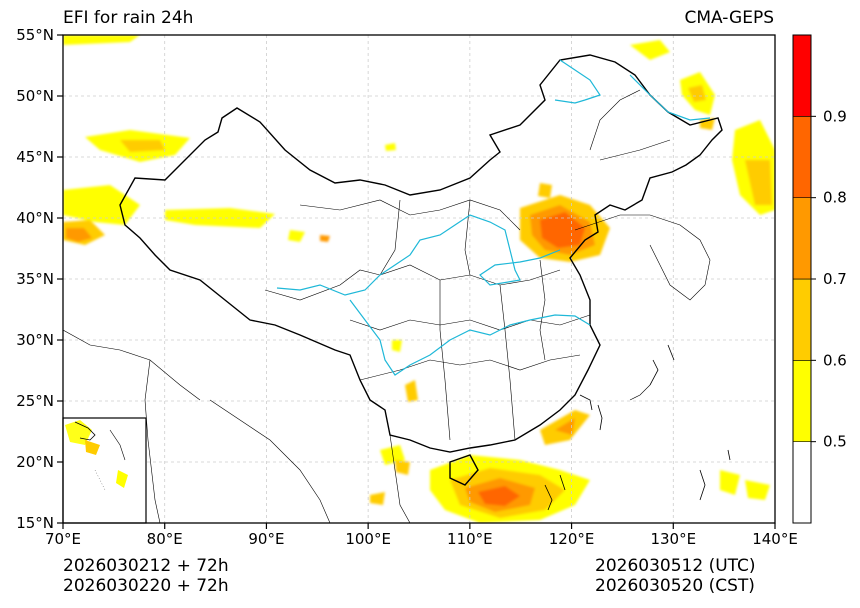 The height and width of the screenshot is (608, 860). I want to click on lat-tick-label: 45°N, so click(35, 157).